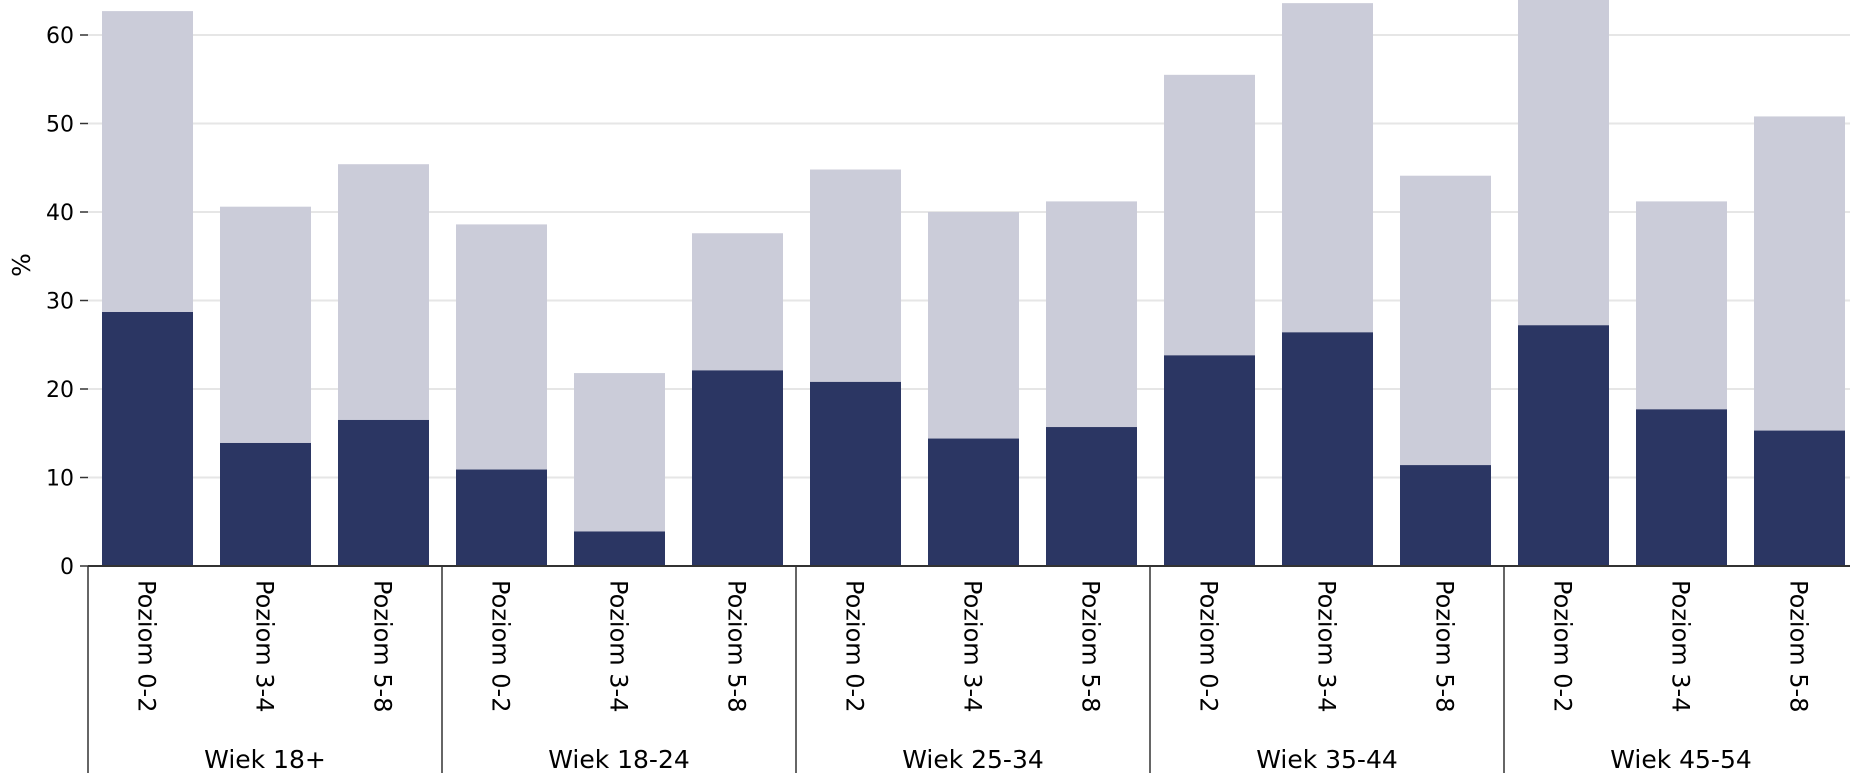 The image size is (1850, 773). I want to click on y-tick-label: 0, so click(67, 567).